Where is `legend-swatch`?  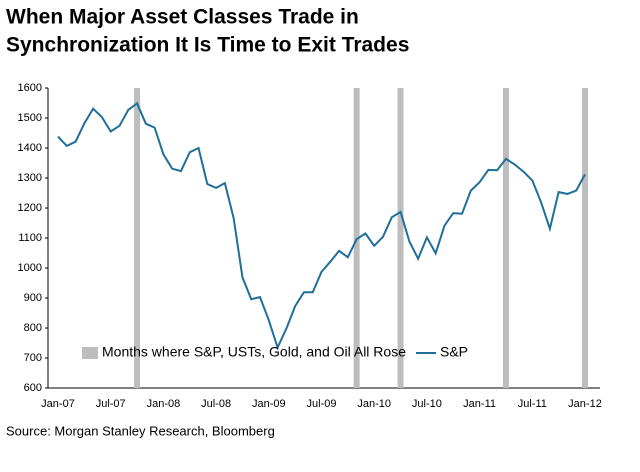
legend-swatch is located at coordinates (90, 353).